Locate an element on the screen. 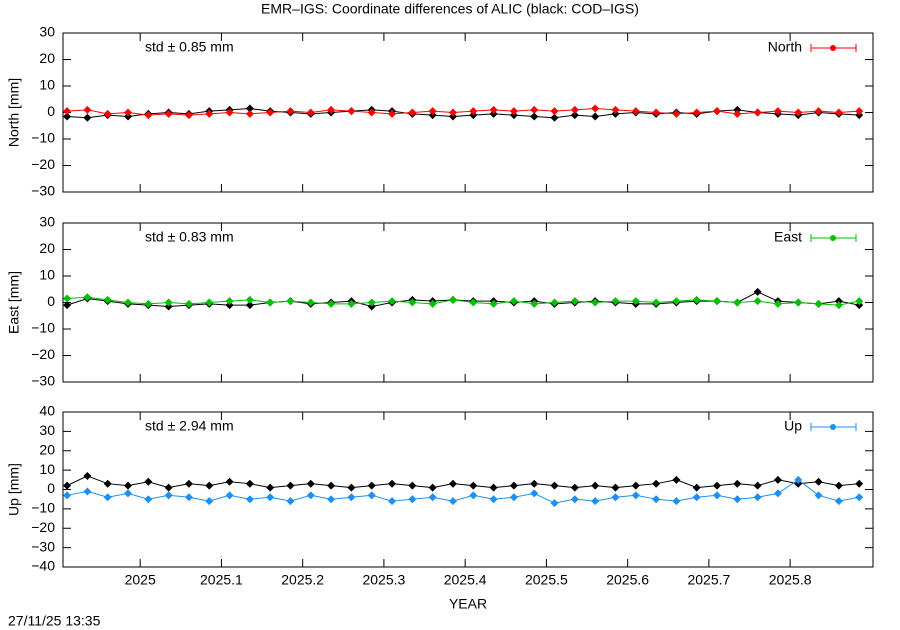 This screenshot has height=630, width=900. x-tick-label: 2025.2 is located at coordinates (302, 580).